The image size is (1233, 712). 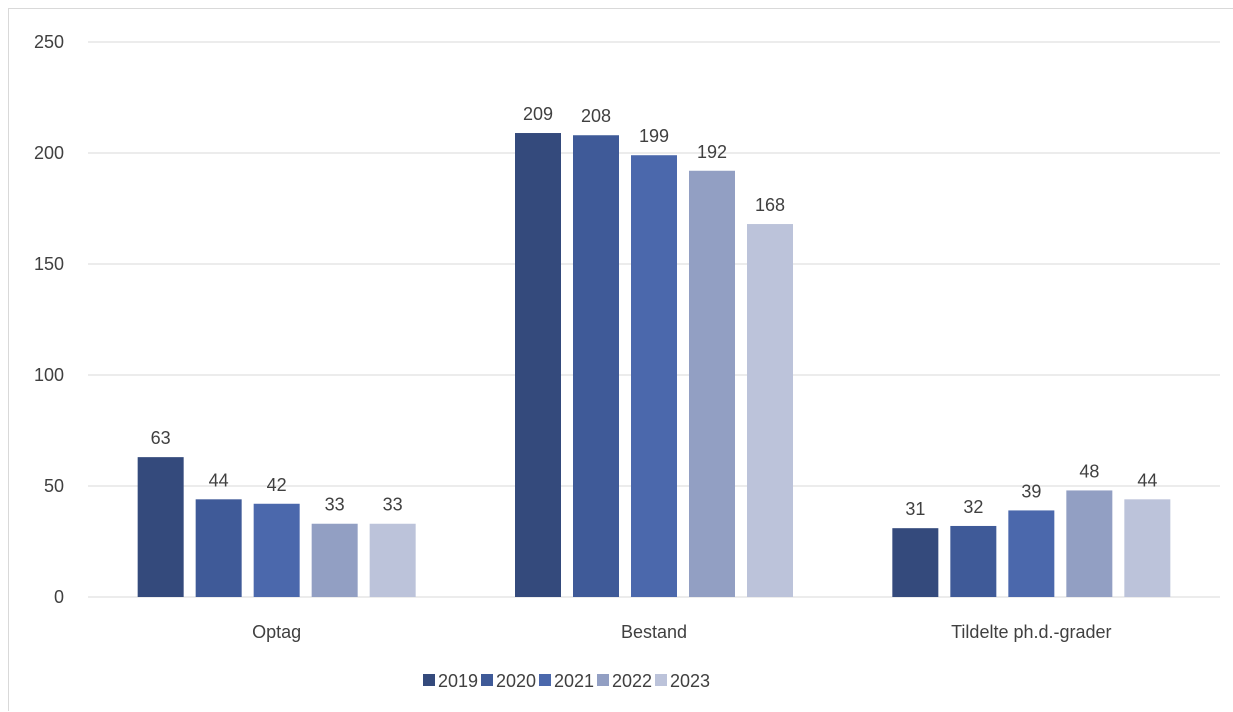 What do you see at coordinates (49, 264) in the screenshot?
I see `y-tick-label: 150` at bounding box center [49, 264].